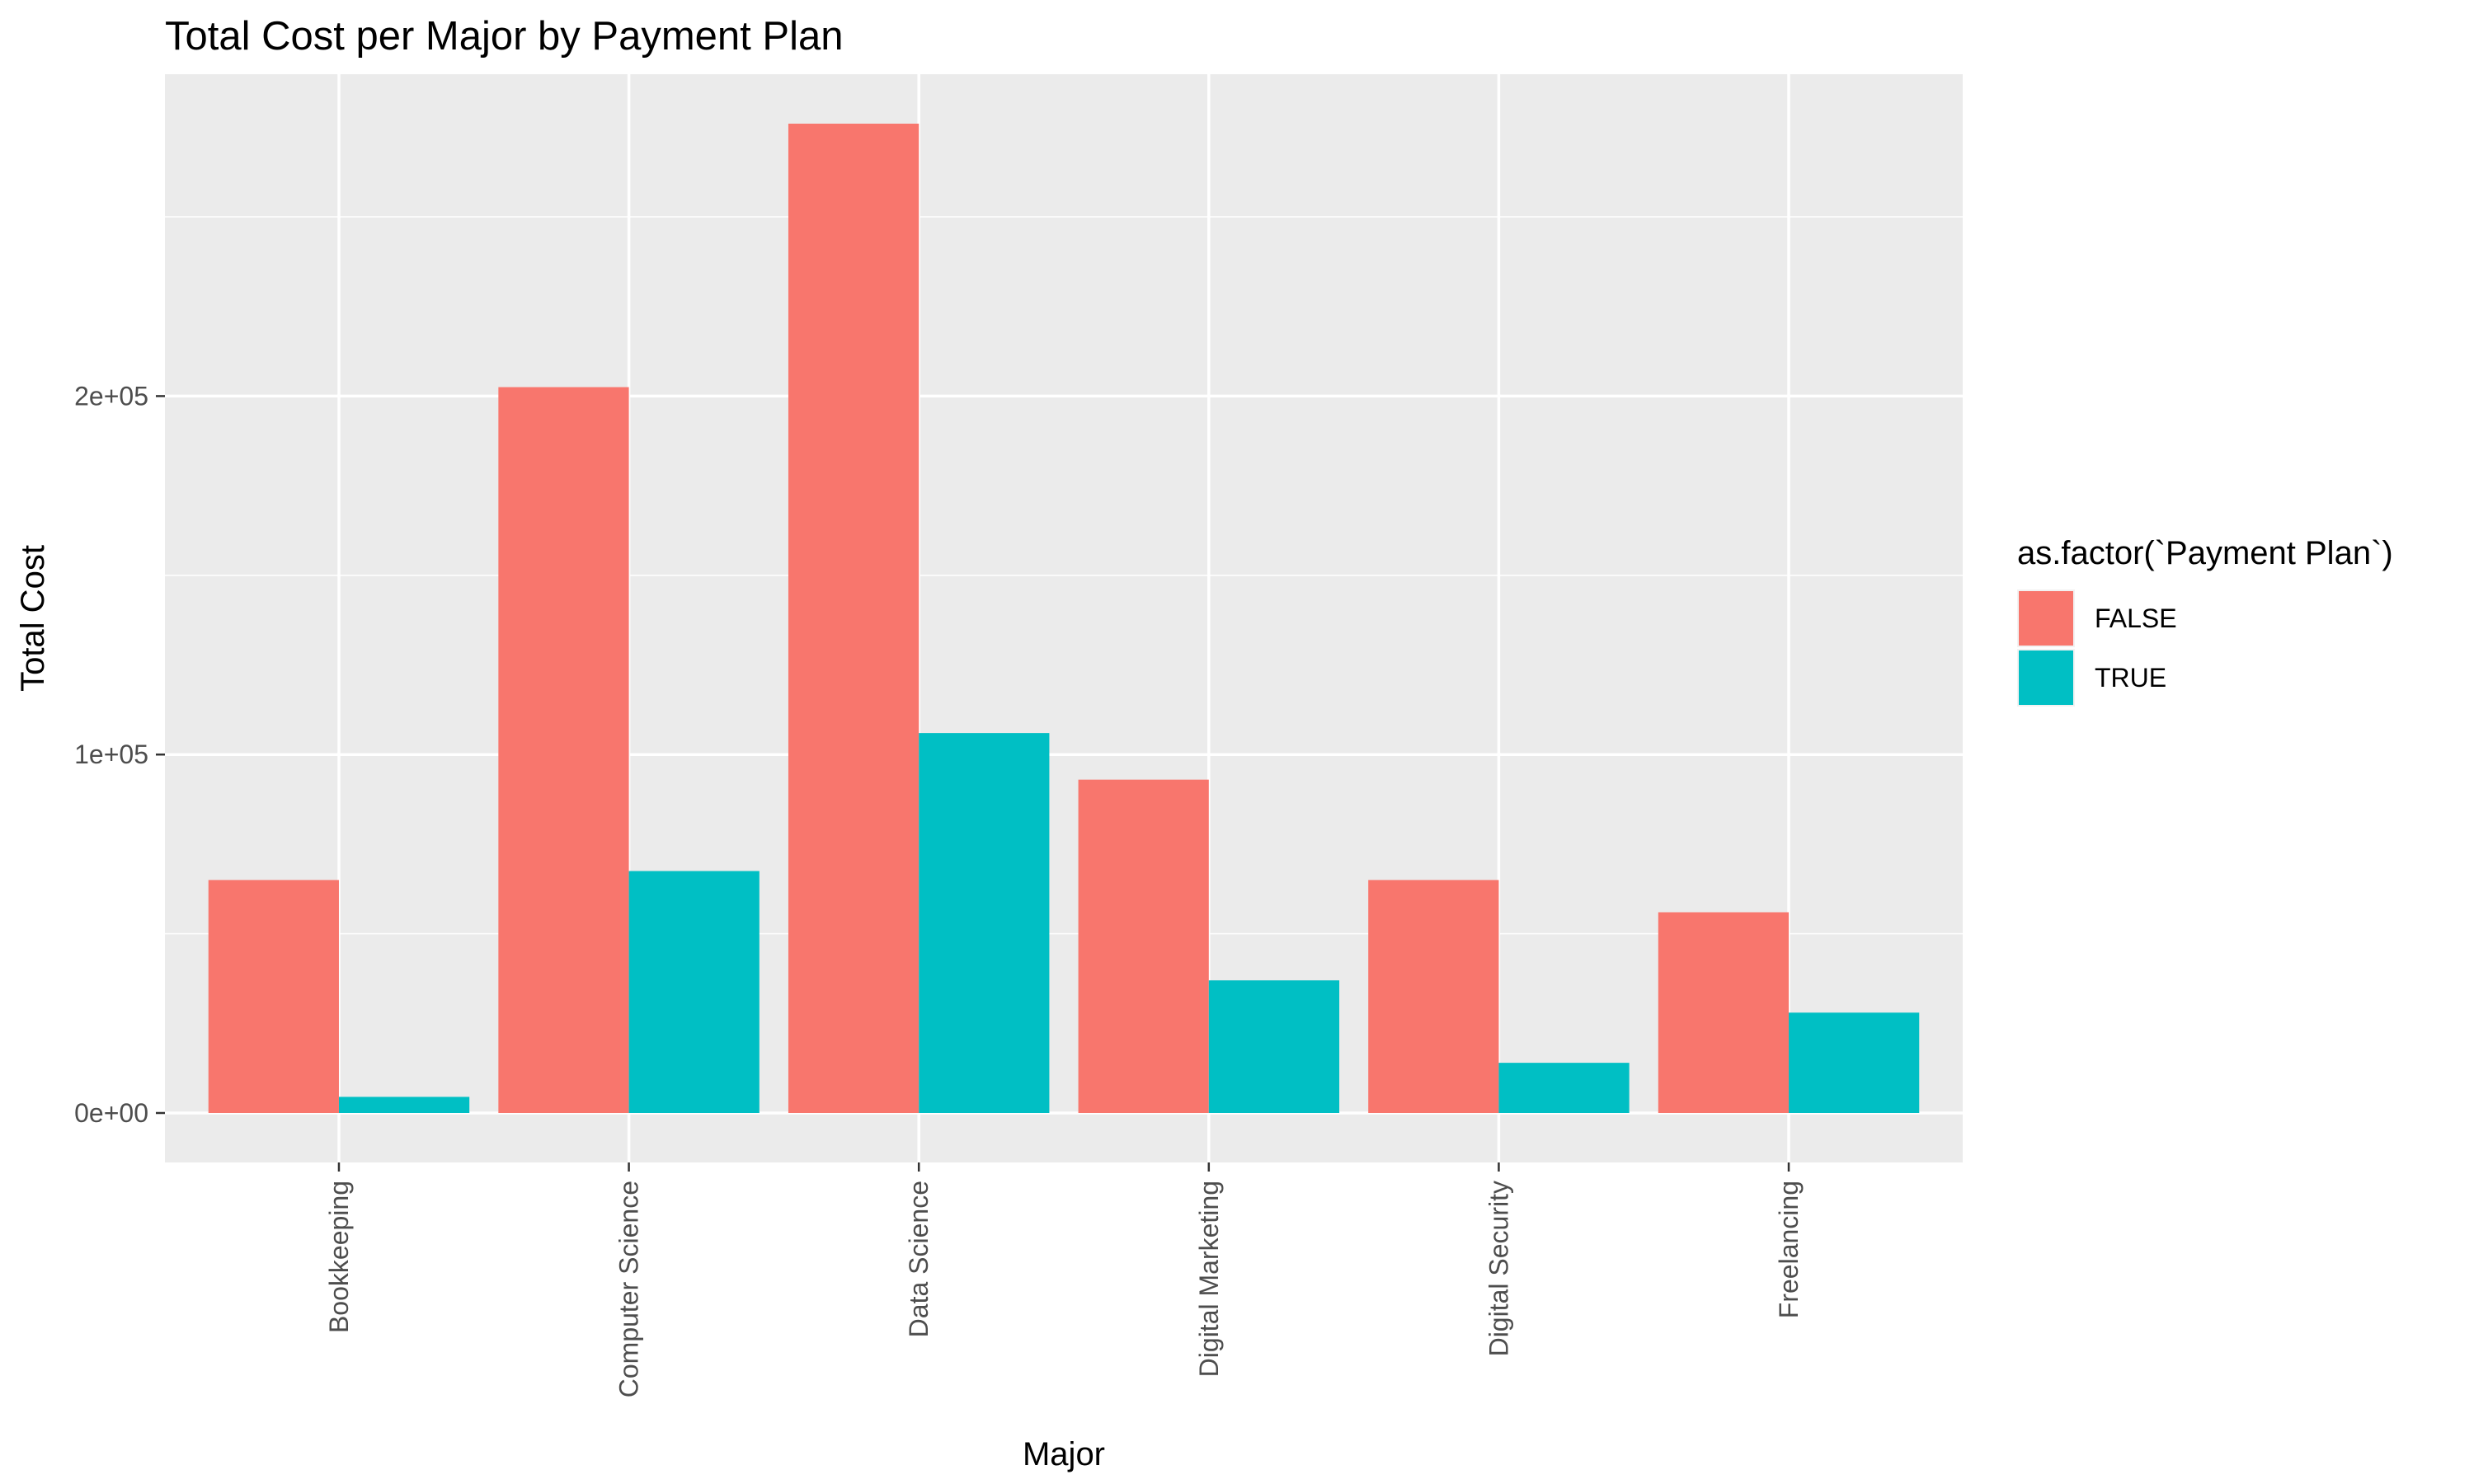 The image size is (2474, 1484). I want to click on chart-title: Total Cost per Major by Payment Plan, so click(504, 36).